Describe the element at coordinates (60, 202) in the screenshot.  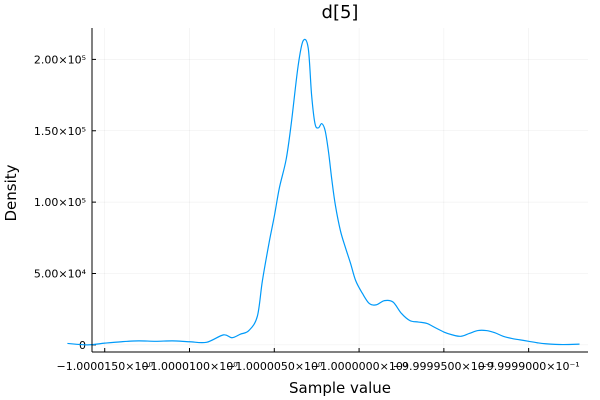
I see `y-tick-label-2: 1.00×10⁵` at that location.